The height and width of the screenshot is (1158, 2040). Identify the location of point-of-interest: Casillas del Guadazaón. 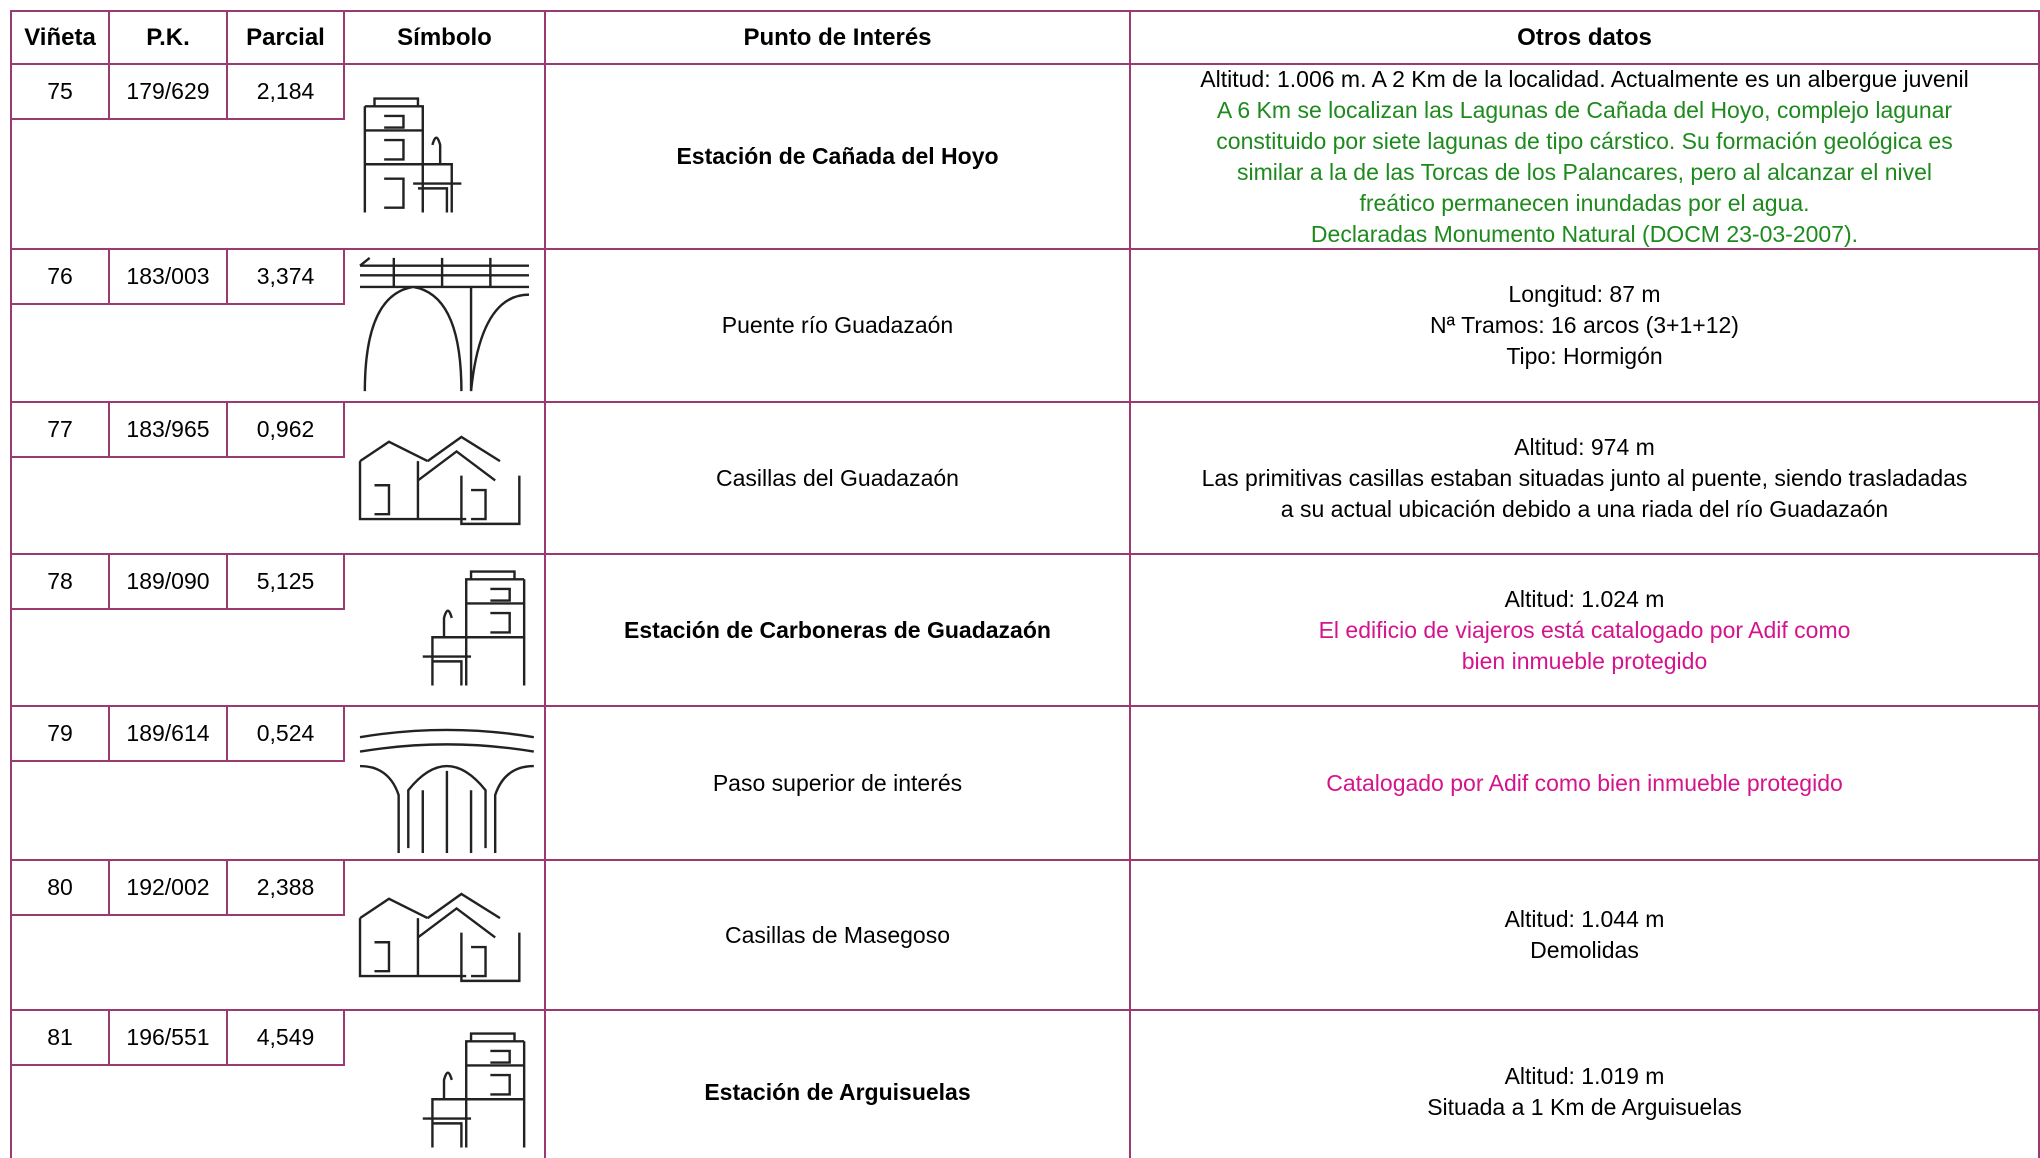
(838, 479).